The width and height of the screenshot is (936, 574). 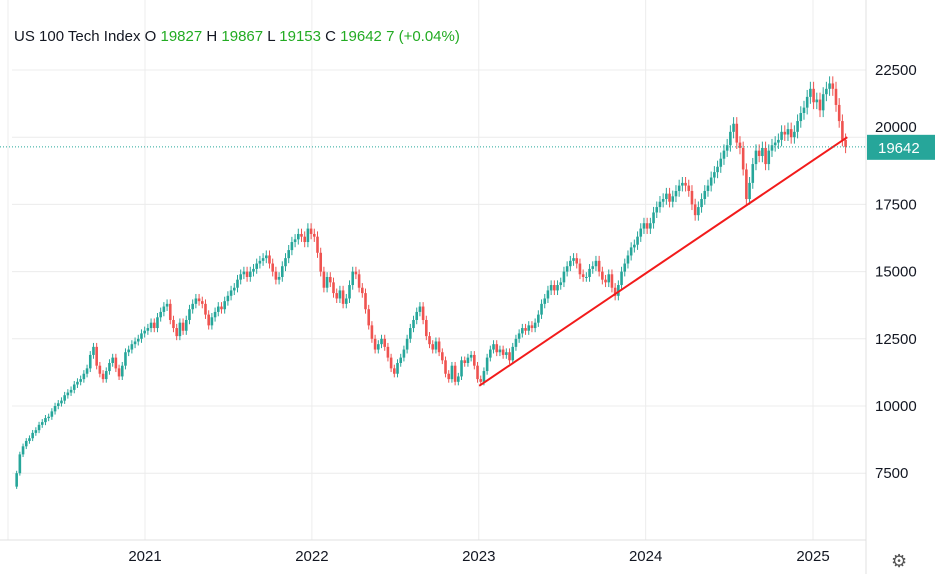 What do you see at coordinates (77, 36) in the screenshot?
I see `symbol-name: US 100 Tech Index` at bounding box center [77, 36].